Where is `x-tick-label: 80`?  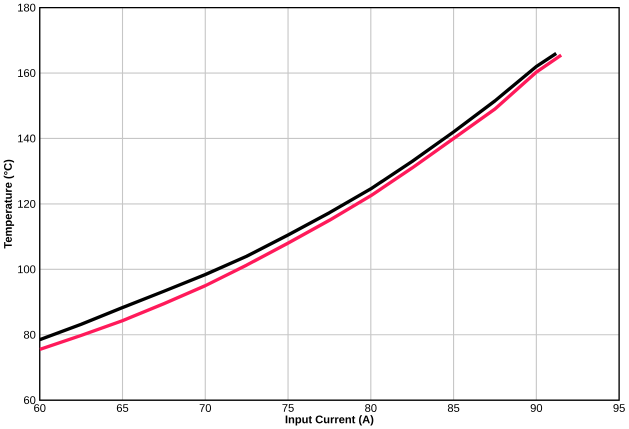 x-tick-label: 80 is located at coordinates (371, 408).